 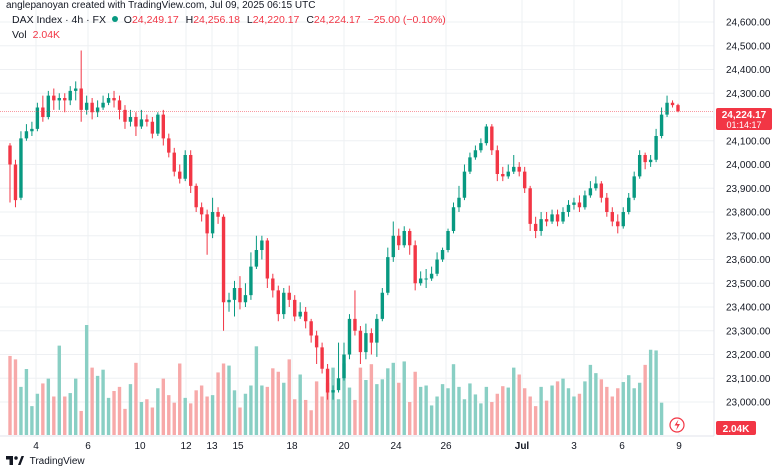 What do you see at coordinates (574, 446) in the screenshot?
I see `time-tick-label: 3` at bounding box center [574, 446].